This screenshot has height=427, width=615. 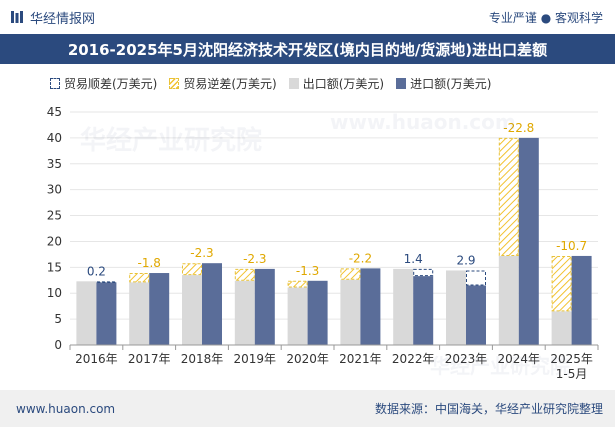 I want to click on legend-item-import: 进口额(万美元), so click(x=444, y=83).